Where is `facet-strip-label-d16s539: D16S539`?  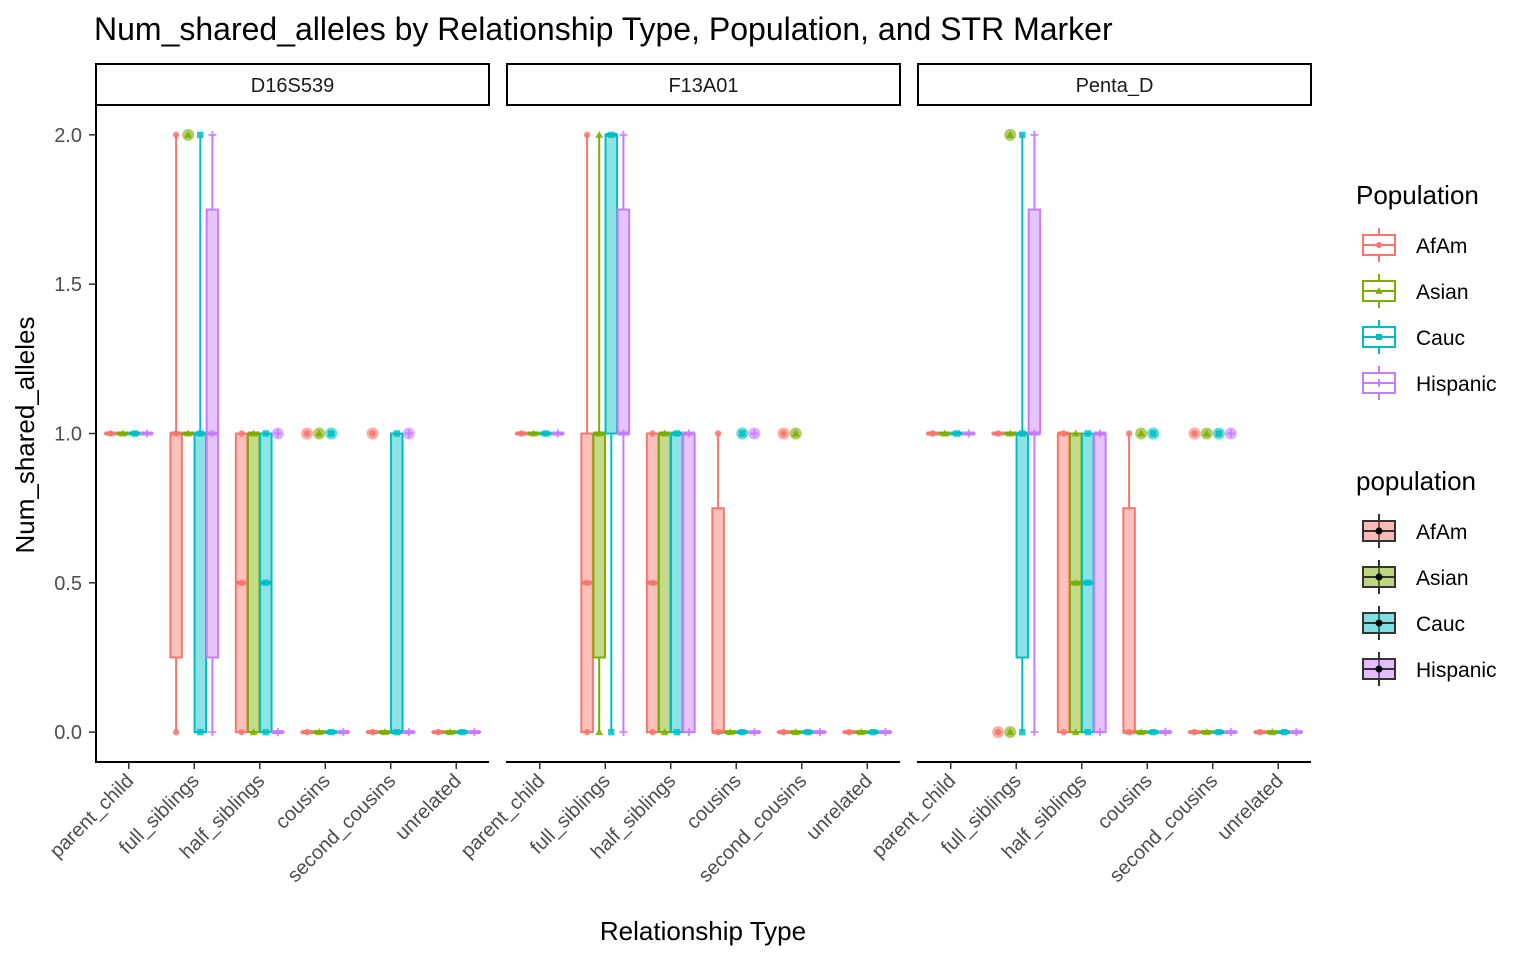
facet-strip-label-d16s539: D16S539 is located at coordinates (292, 86).